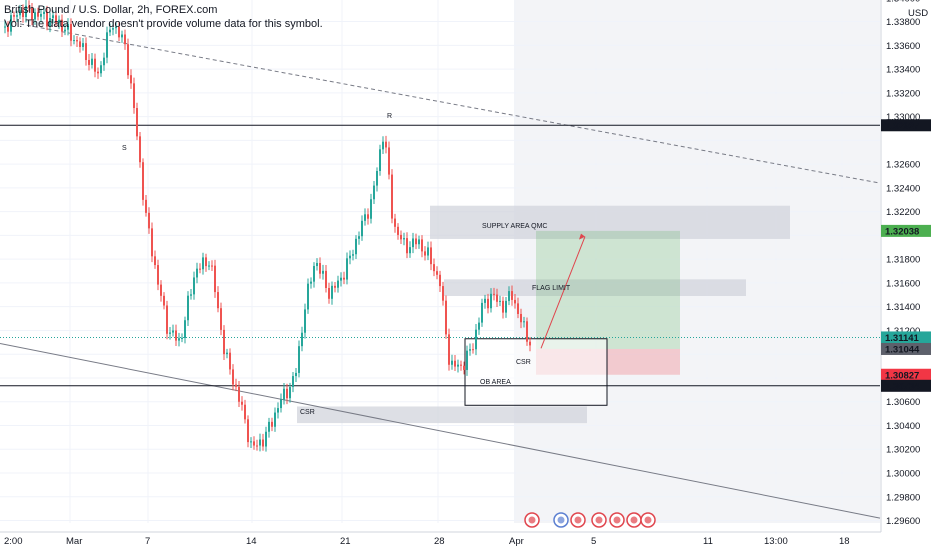  I want to click on annotation-label: FLAG LIMIT, so click(551, 288).